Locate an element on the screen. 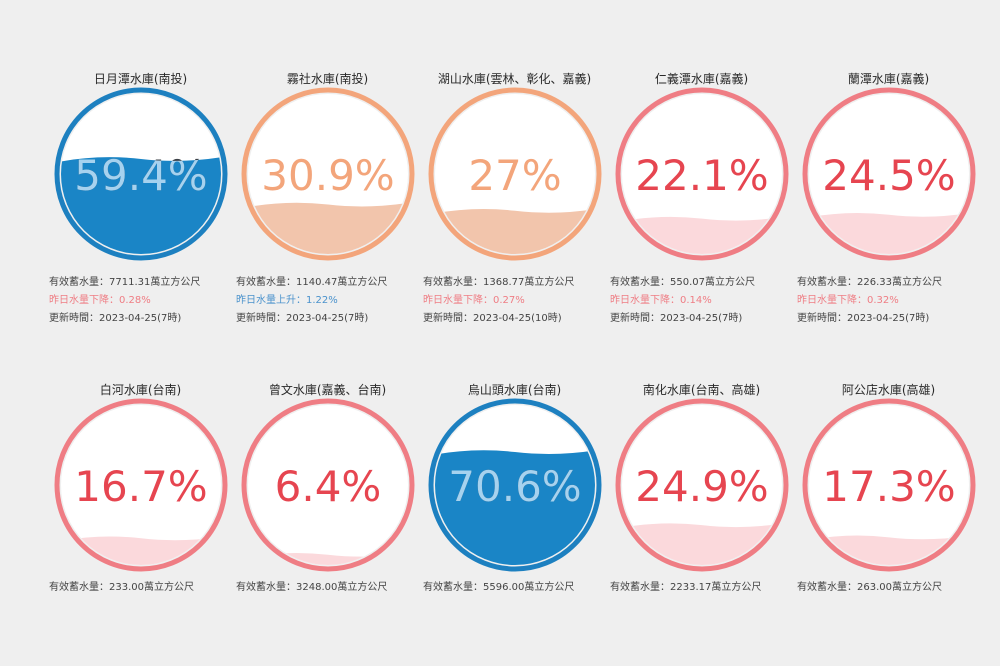  water-level-gauge: 17.3% is located at coordinates (889, 485).